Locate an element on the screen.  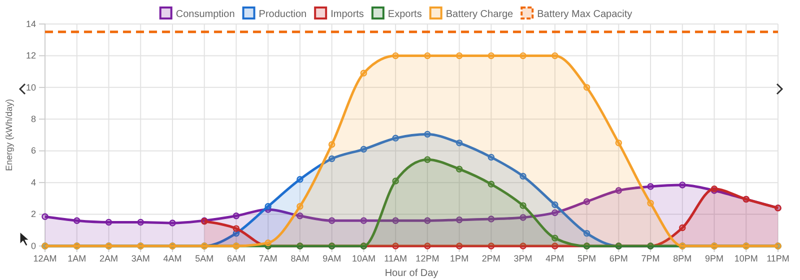
y-tick-label: 0 is located at coordinates (33, 245).